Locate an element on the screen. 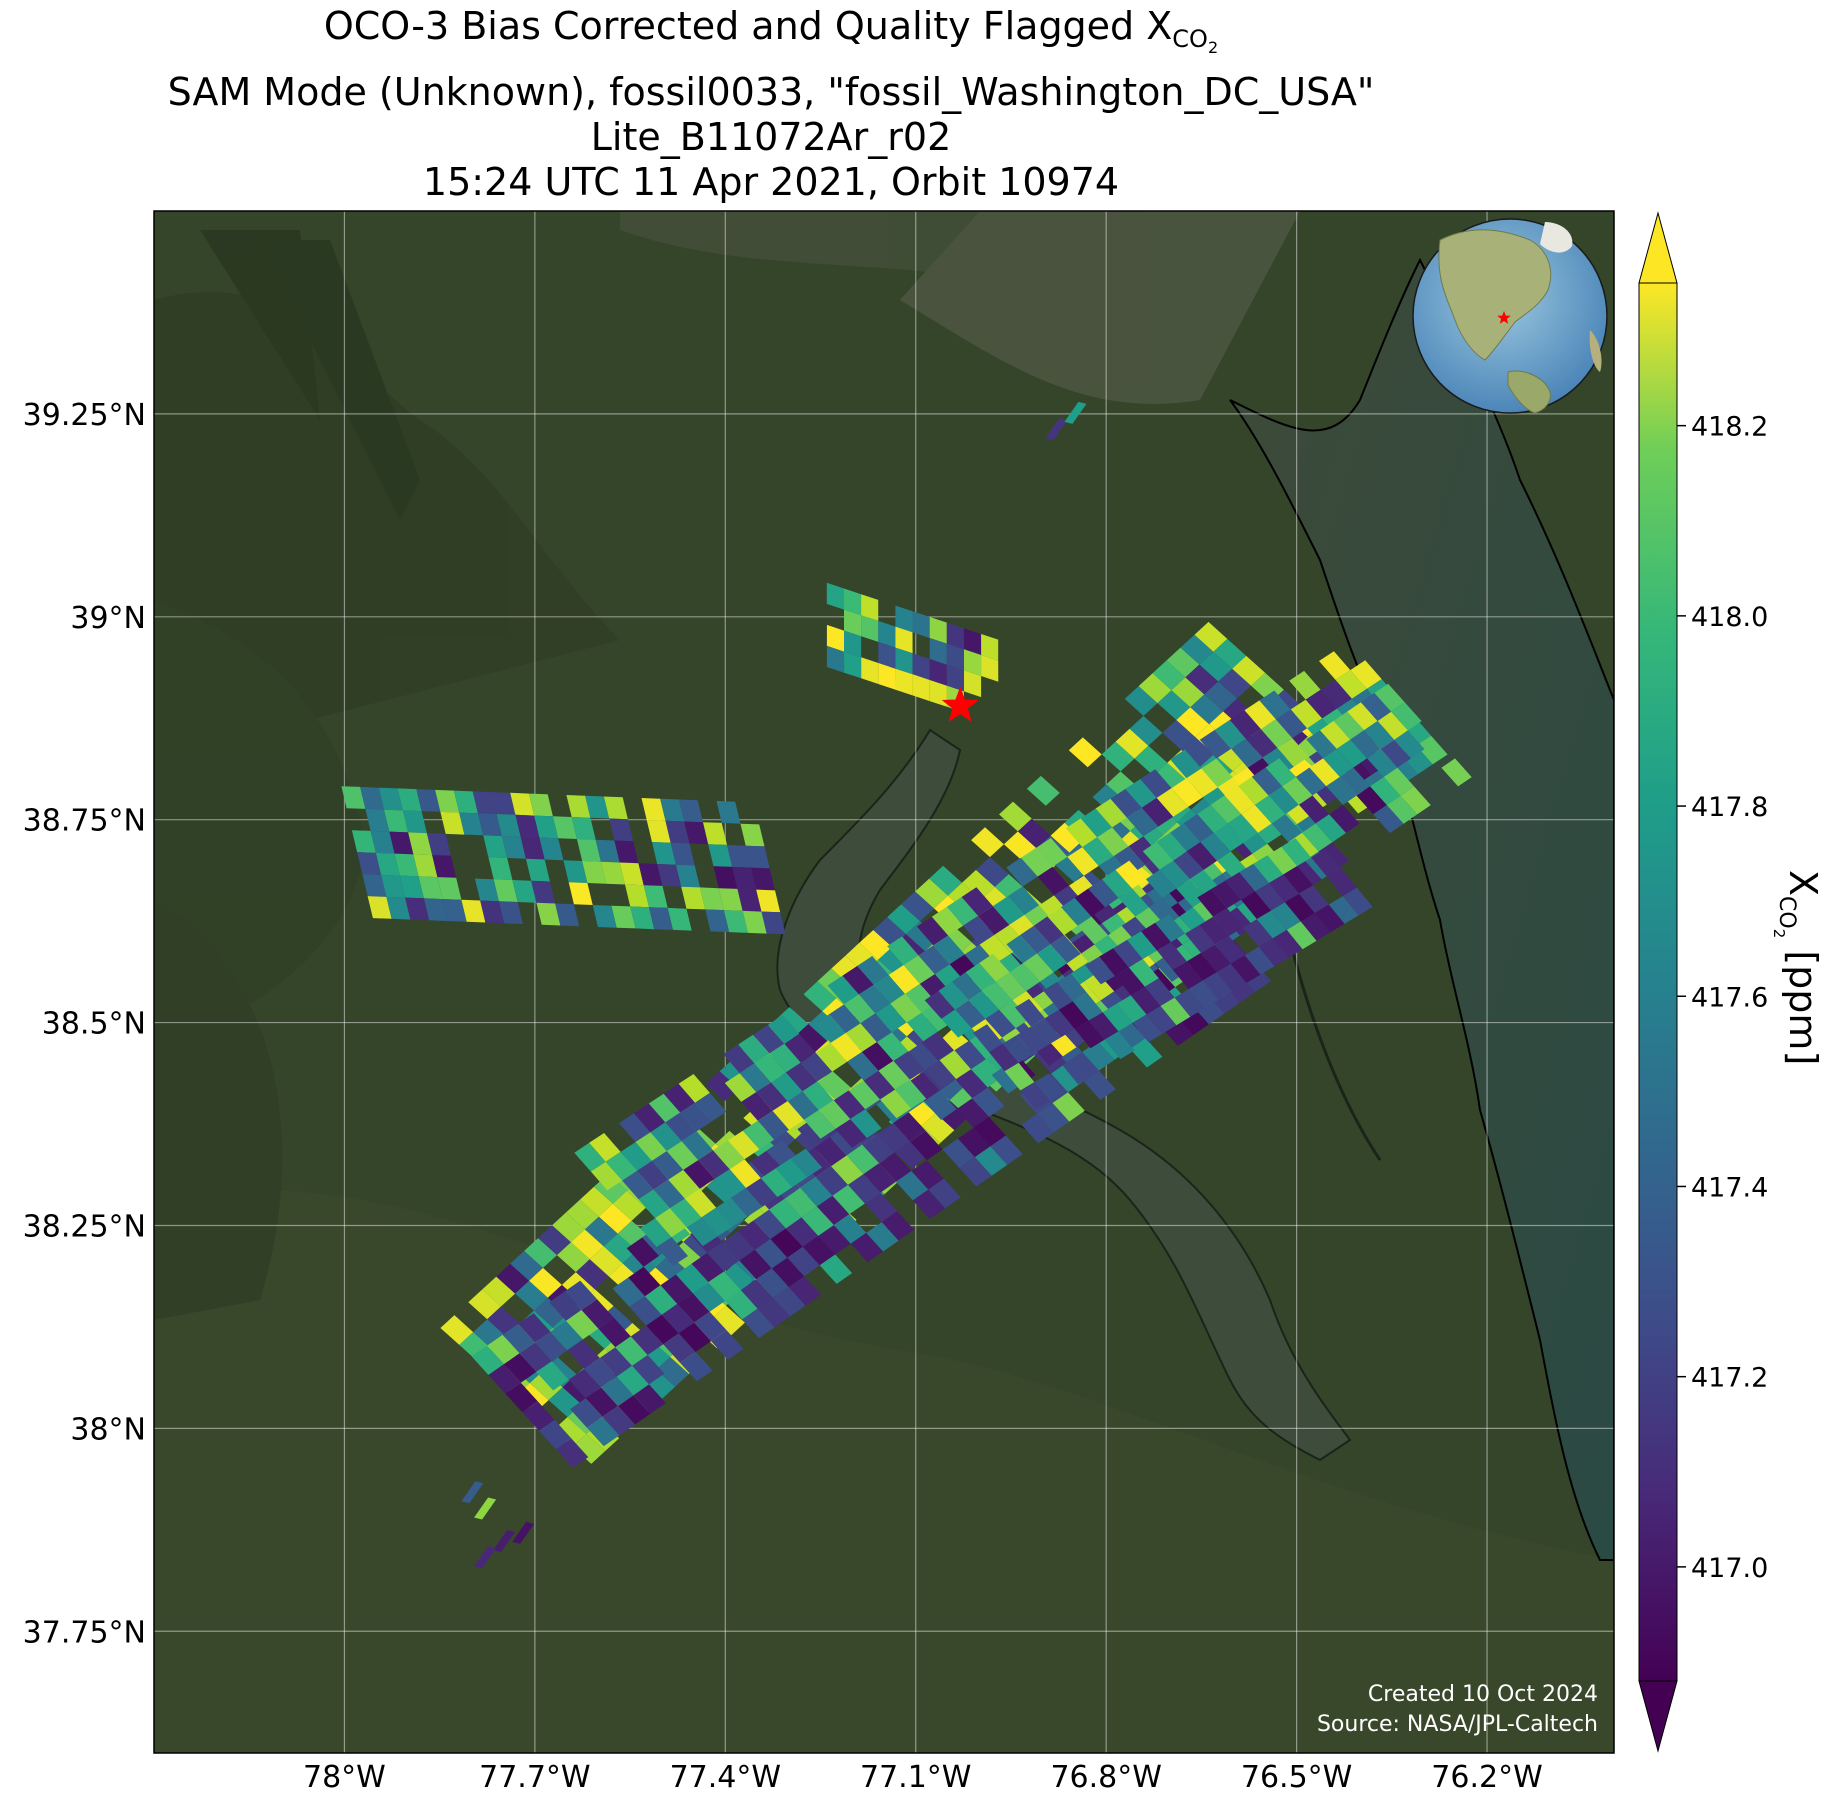 Image resolution: width=1832 pixels, height=1801 pixels. lat-tick-label-5: 38°N is located at coordinates (108, 1429).